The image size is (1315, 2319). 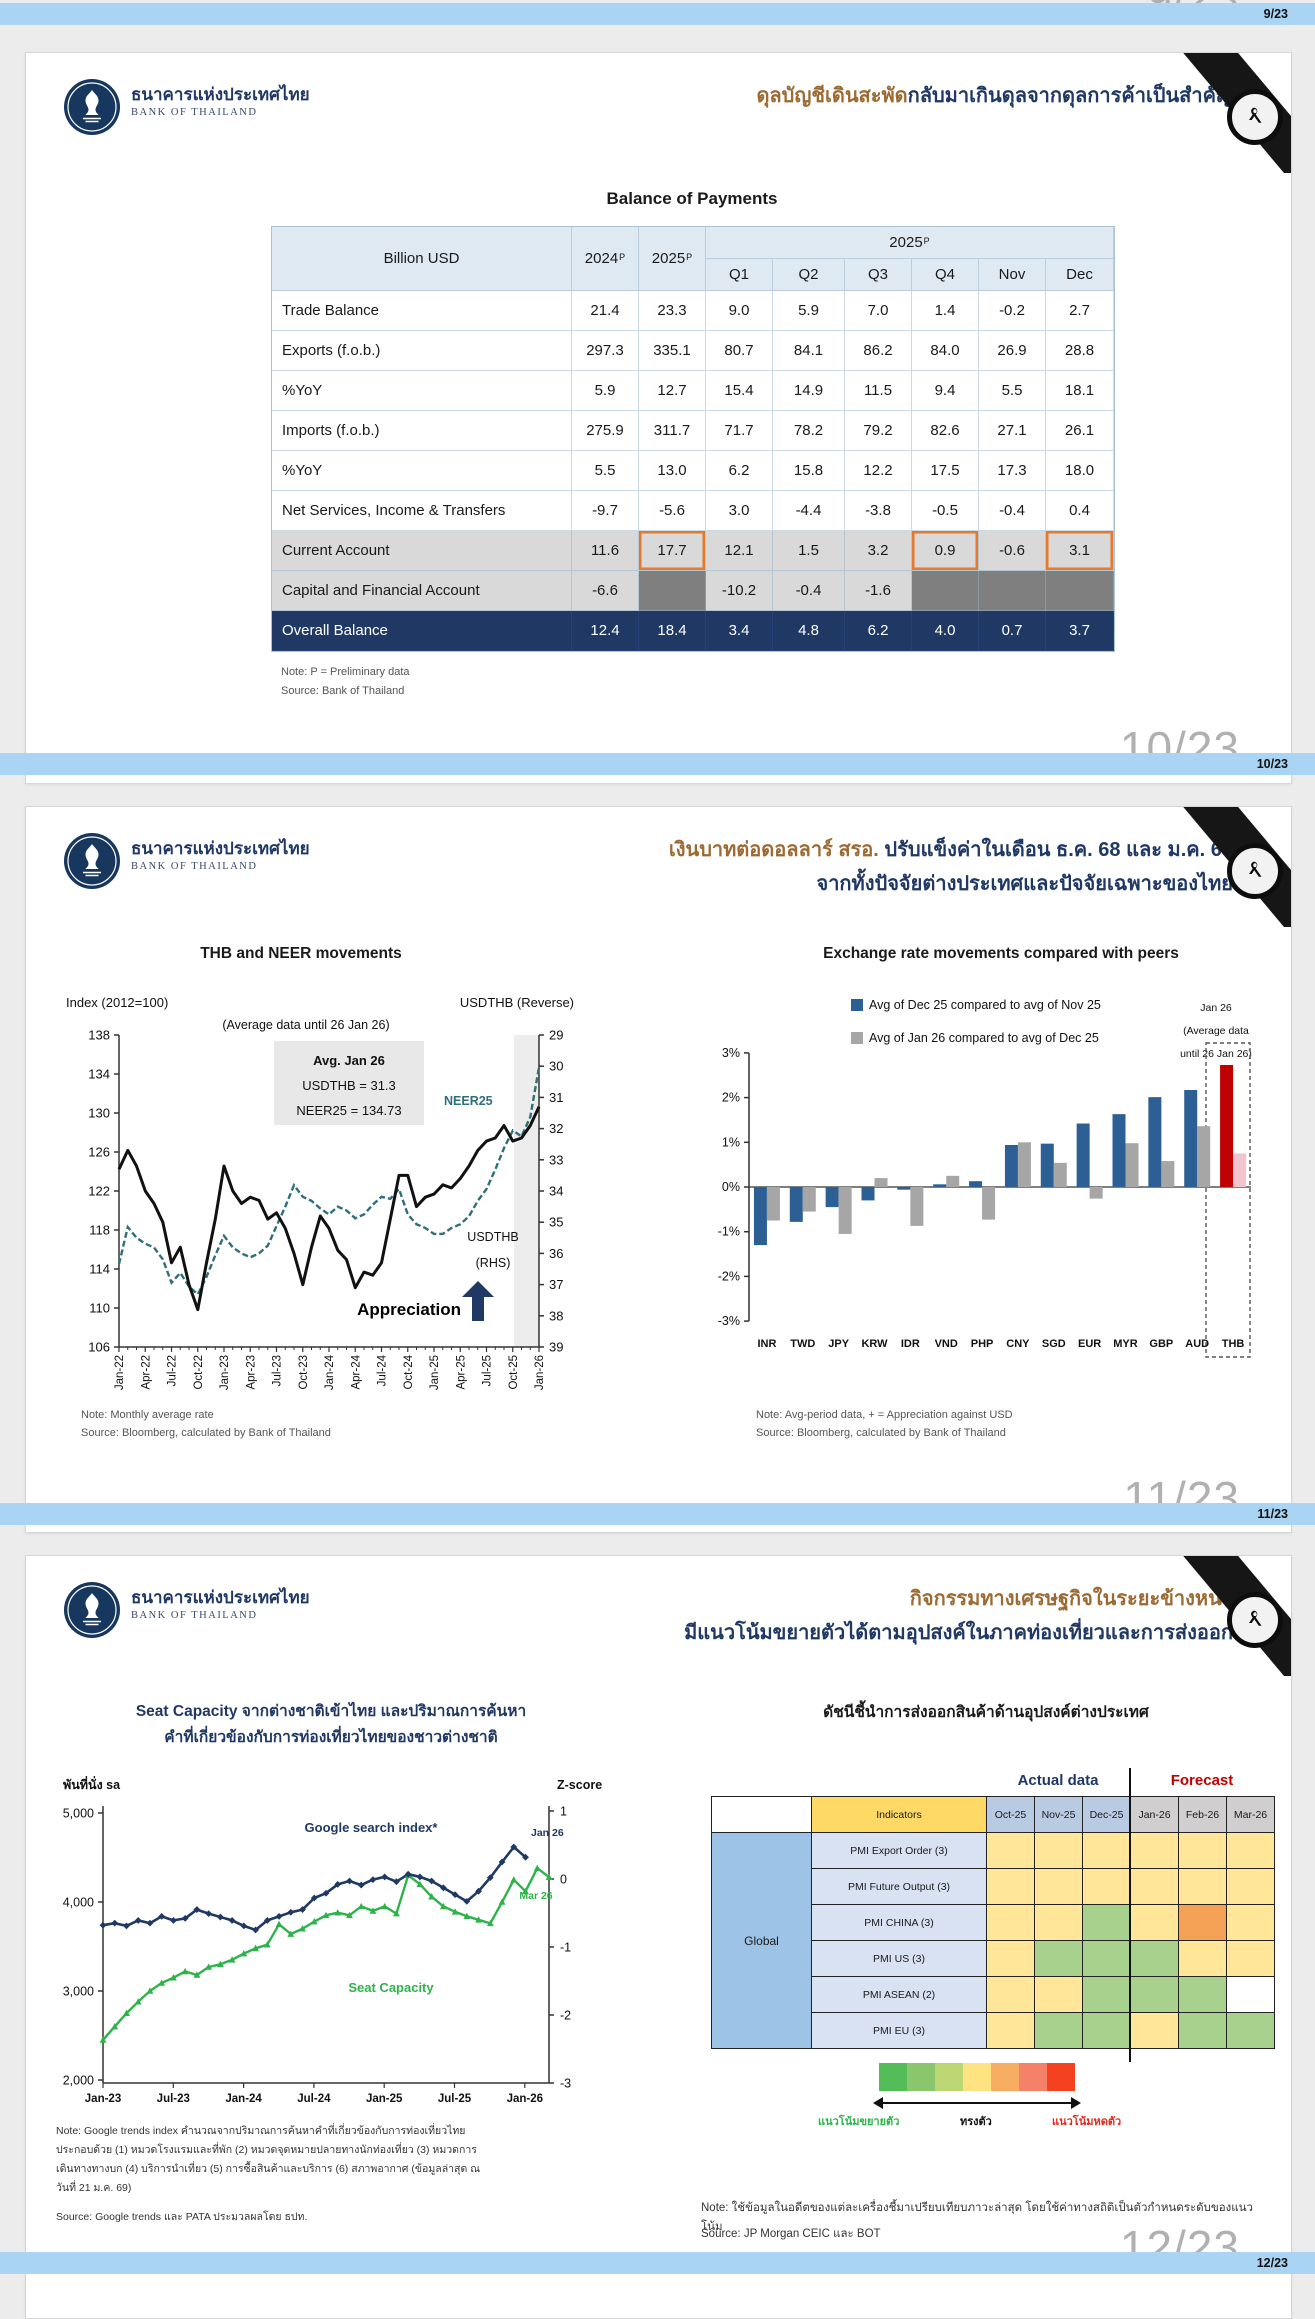 What do you see at coordinates (878, 431) in the screenshot?
I see `table-value-cell: 79.2` at bounding box center [878, 431].